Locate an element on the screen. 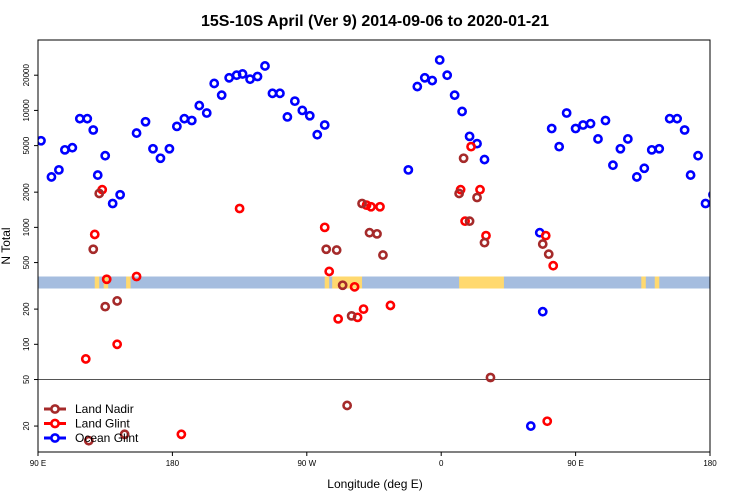  legend-ocean-glint-label: Ocean Glint is located at coordinates (107, 438).